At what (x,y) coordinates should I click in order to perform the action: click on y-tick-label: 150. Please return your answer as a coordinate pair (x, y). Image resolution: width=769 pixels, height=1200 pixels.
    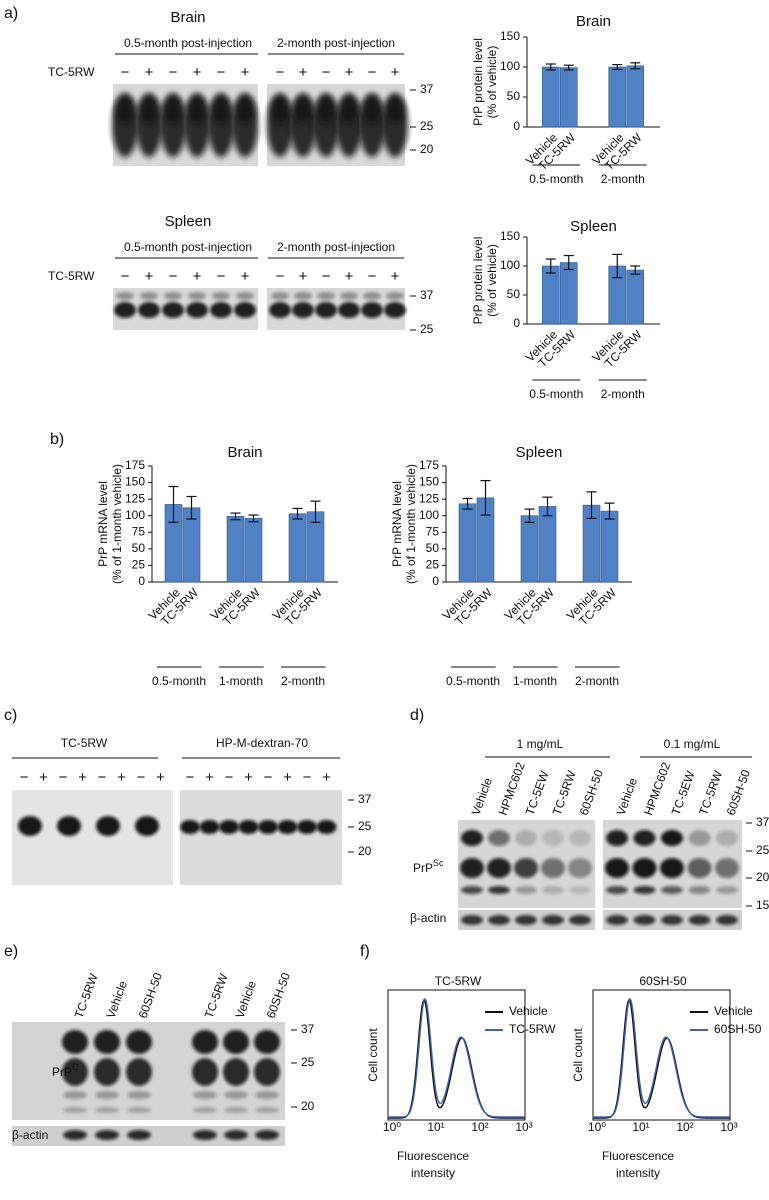
    Looking at the image, I should click on (510, 36).